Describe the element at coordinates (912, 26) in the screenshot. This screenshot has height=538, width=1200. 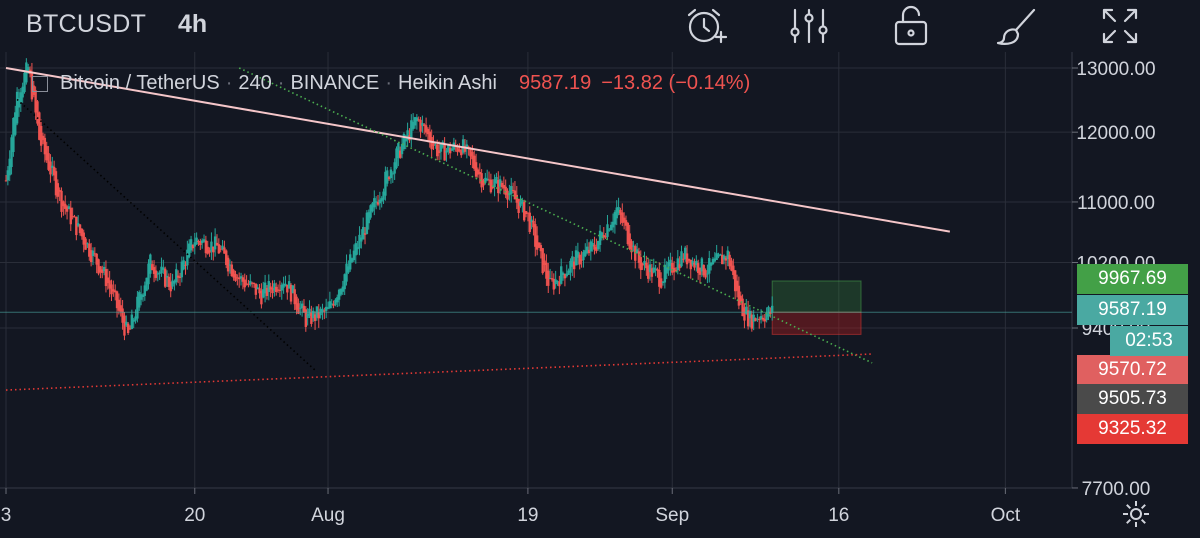
I see `lock-icon` at that location.